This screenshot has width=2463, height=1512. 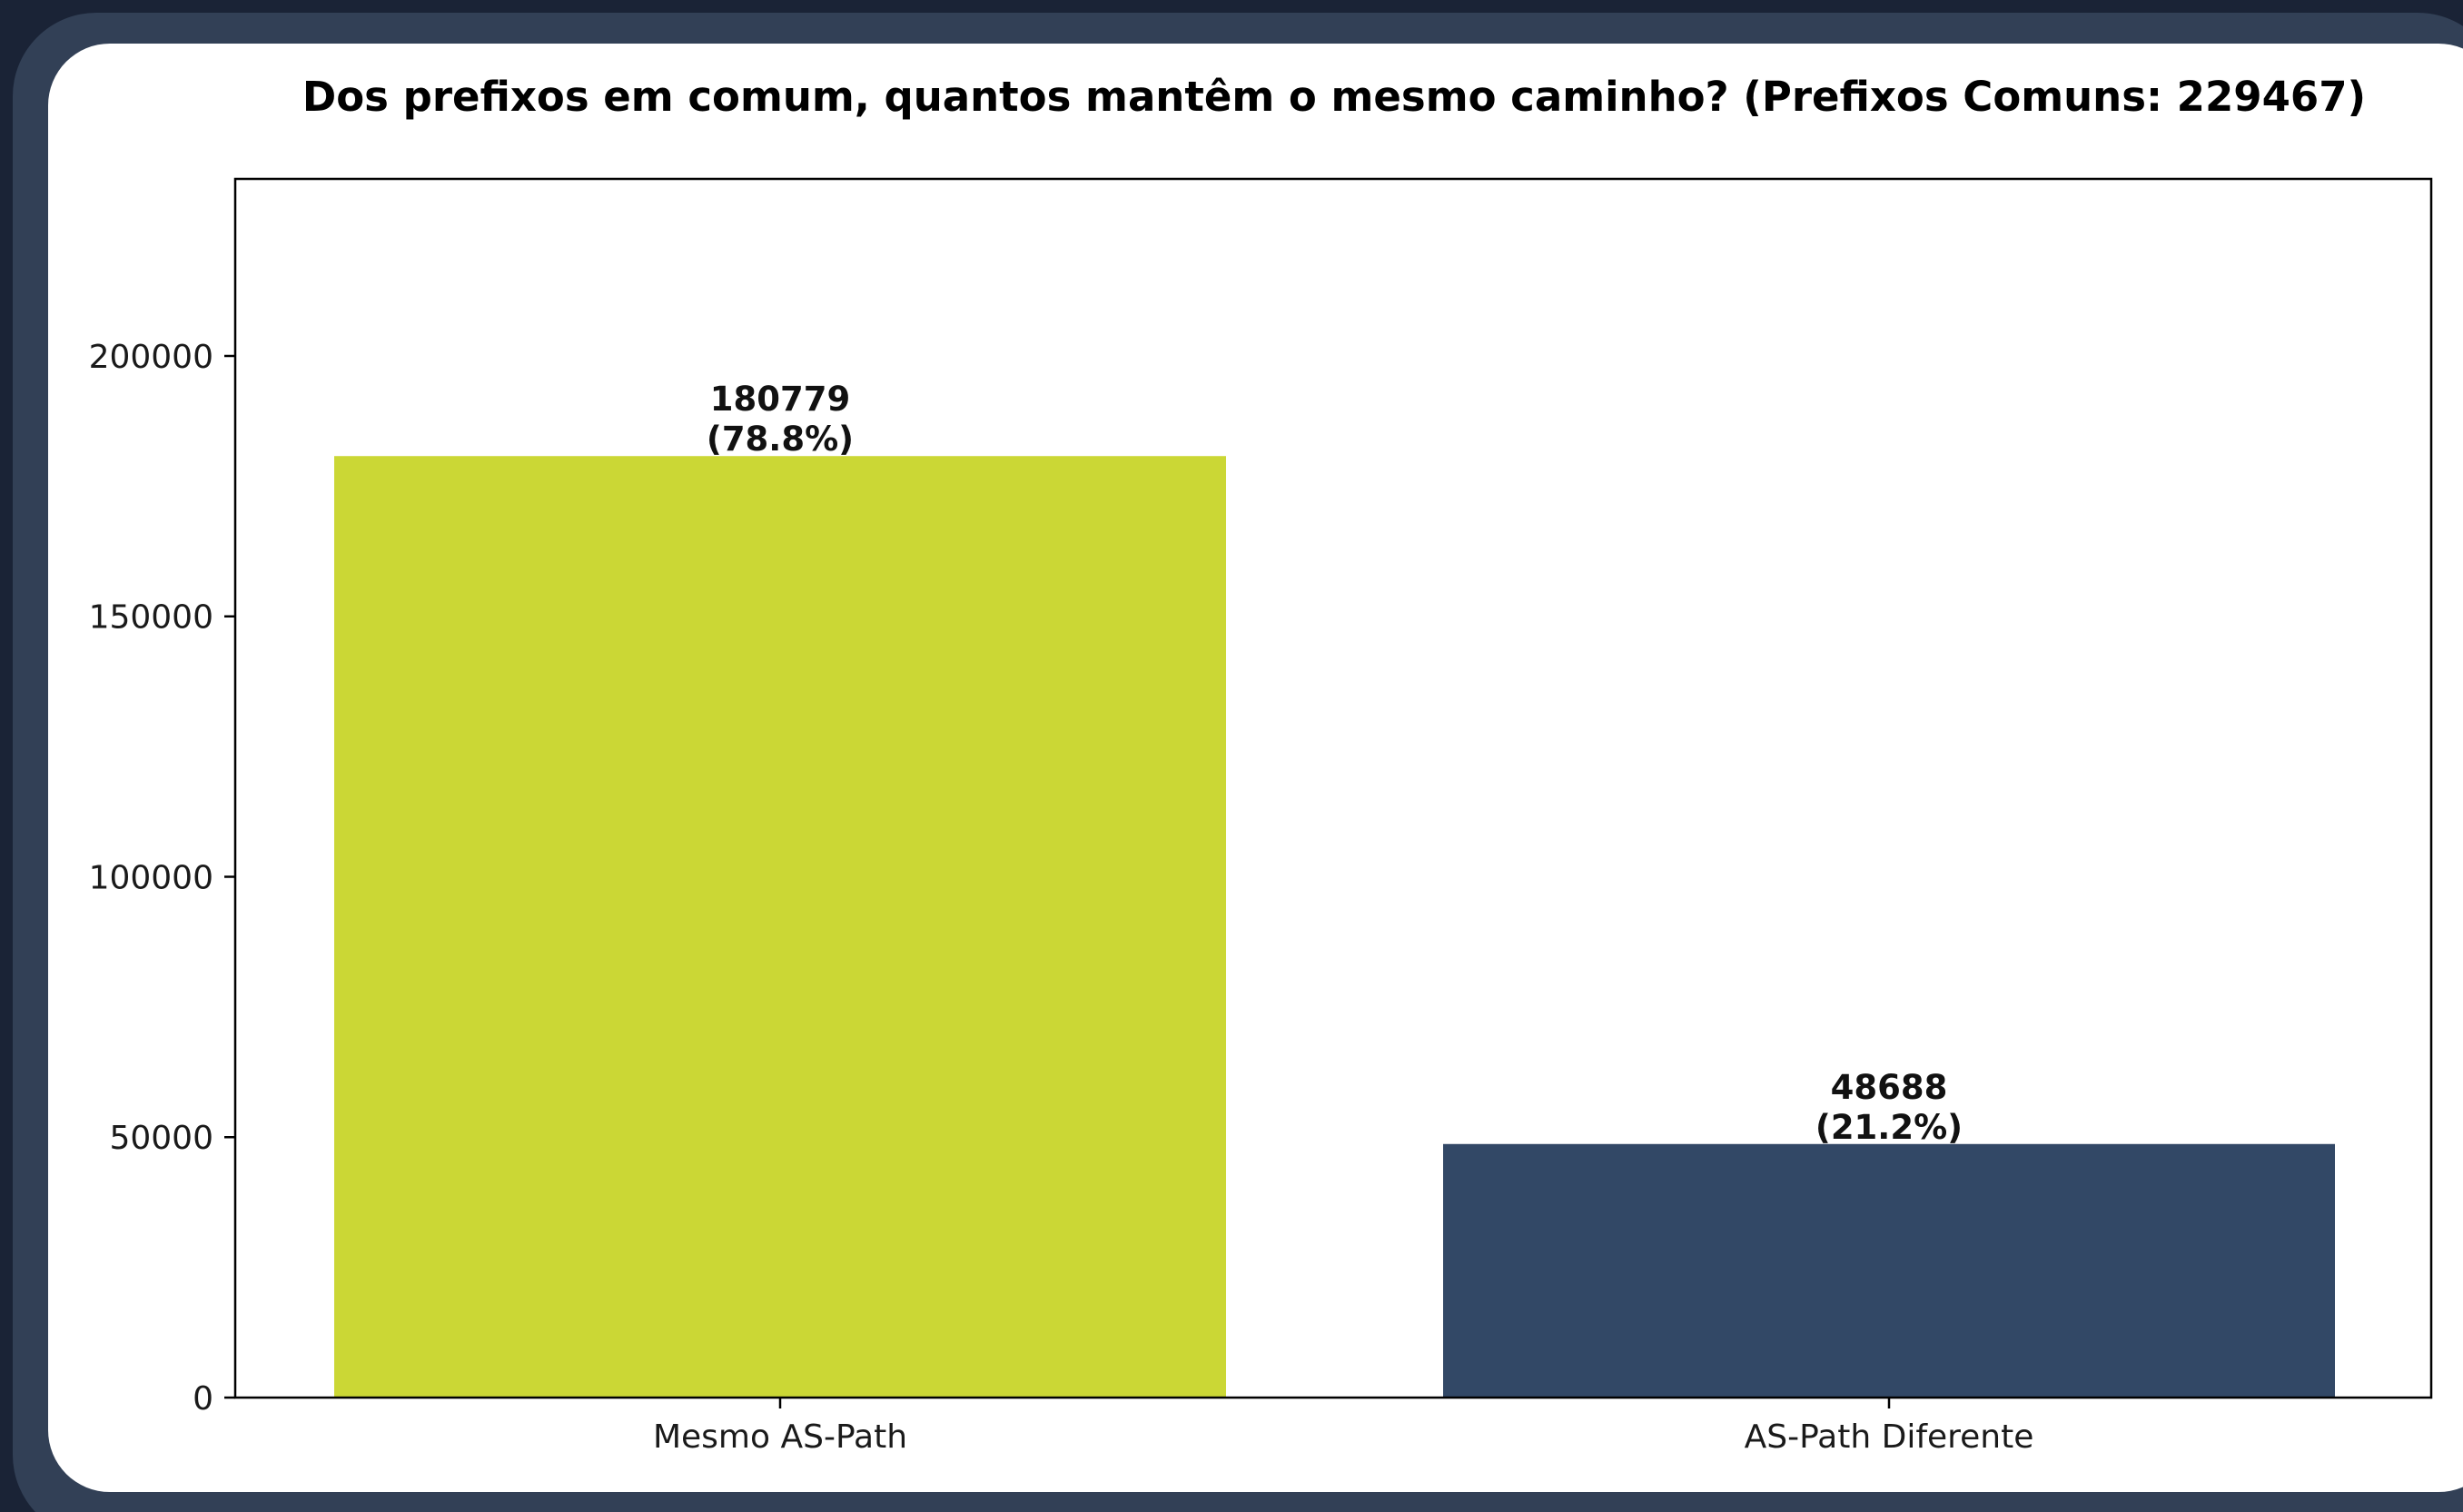 I want to click on y-tick-label: 150000, so click(x=151, y=618).